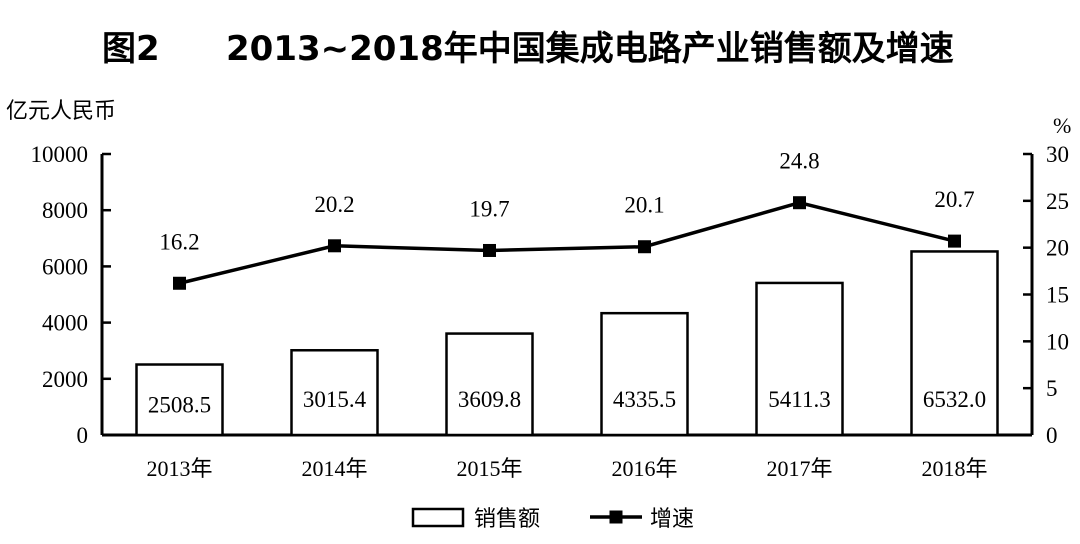 The width and height of the screenshot is (1080, 544). Describe the element at coordinates (799, 359) in the screenshot. I see `bar-2017年` at that location.